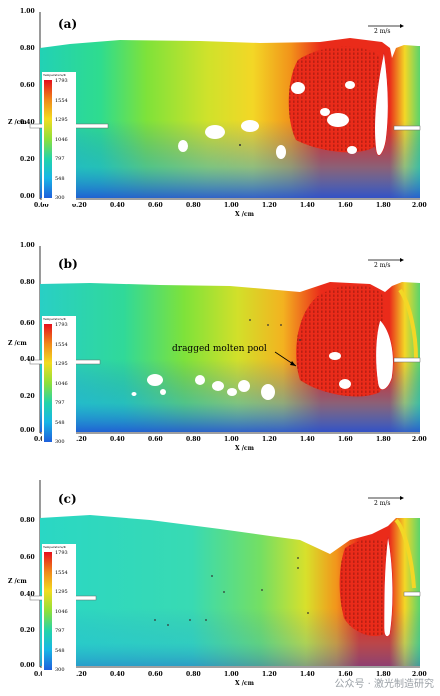 The image size is (440, 696). Describe the element at coordinates (383, 439) in the screenshot. I see `panel-b-xtick: 1.80` at that location.